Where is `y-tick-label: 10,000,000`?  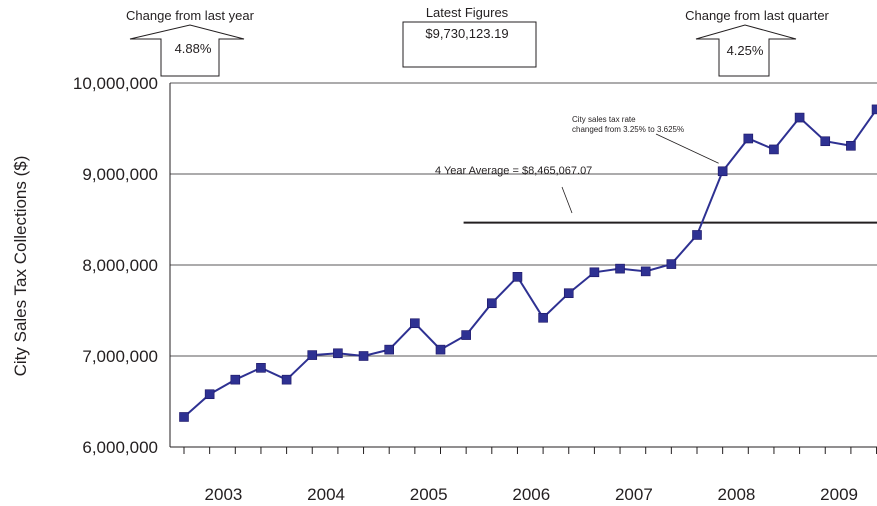
y-tick-label: 10,000,000 is located at coordinates (115, 83).